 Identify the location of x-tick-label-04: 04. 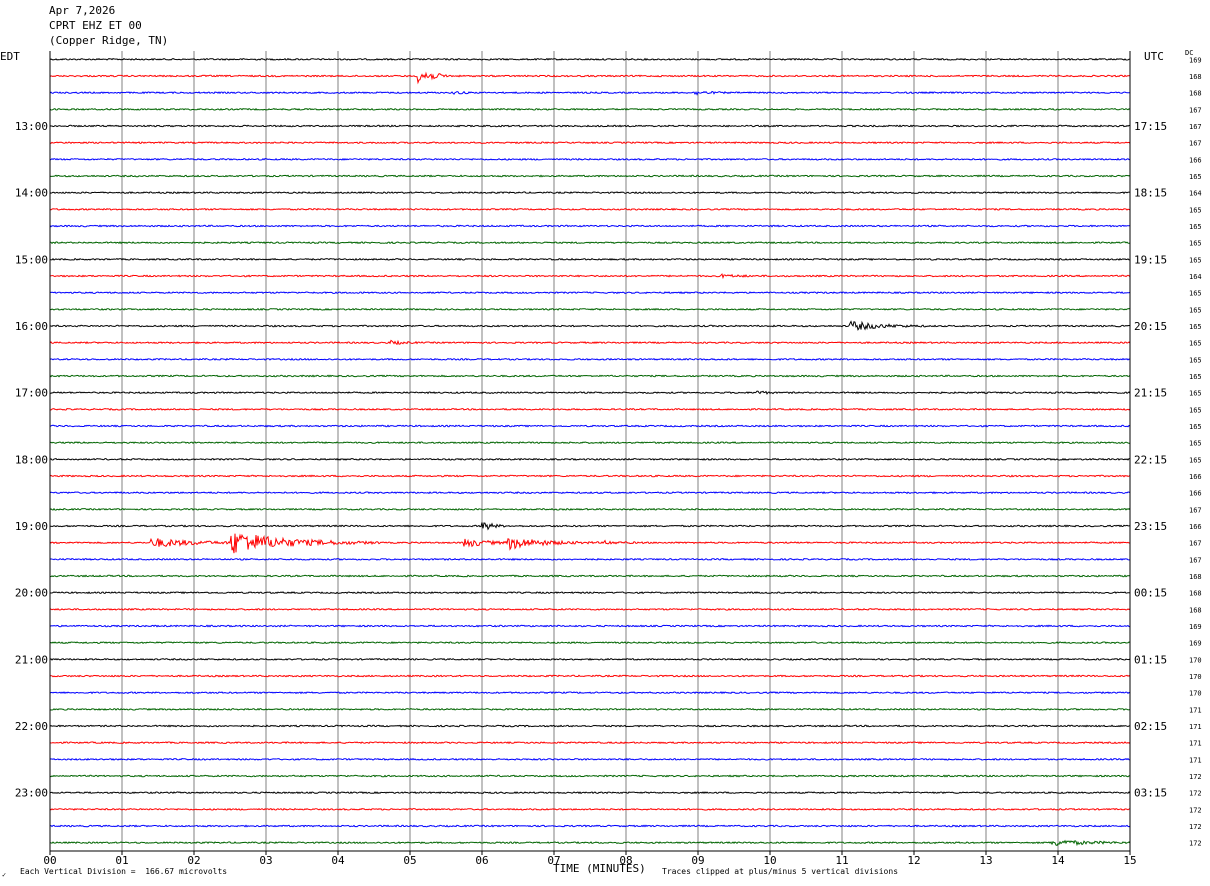
(338, 860).